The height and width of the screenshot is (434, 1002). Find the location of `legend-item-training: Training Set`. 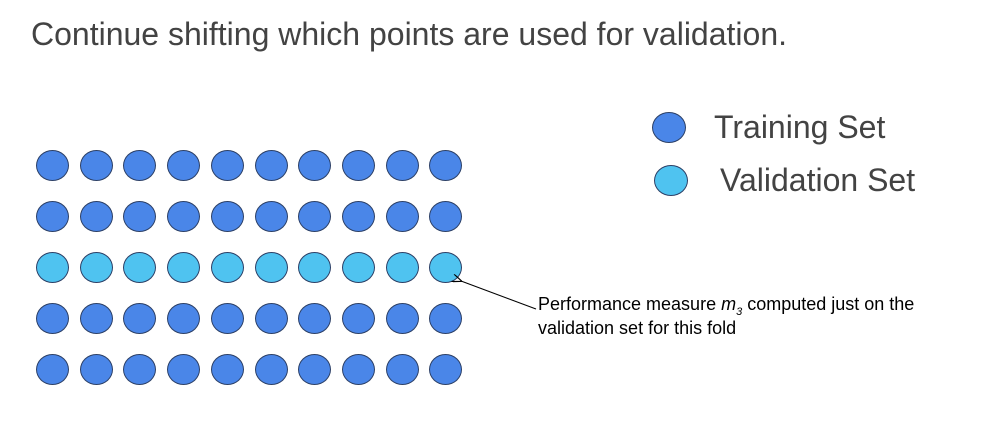

legend-item-training: Training Set is located at coordinates (768, 127).